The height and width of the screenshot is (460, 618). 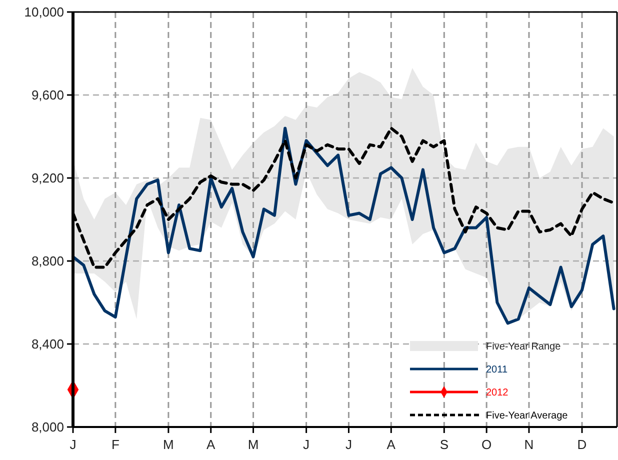 What do you see at coordinates (47, 95) in the screenshot?
I see `y-tick-label: 9,600` at bounding box center [47, 95].